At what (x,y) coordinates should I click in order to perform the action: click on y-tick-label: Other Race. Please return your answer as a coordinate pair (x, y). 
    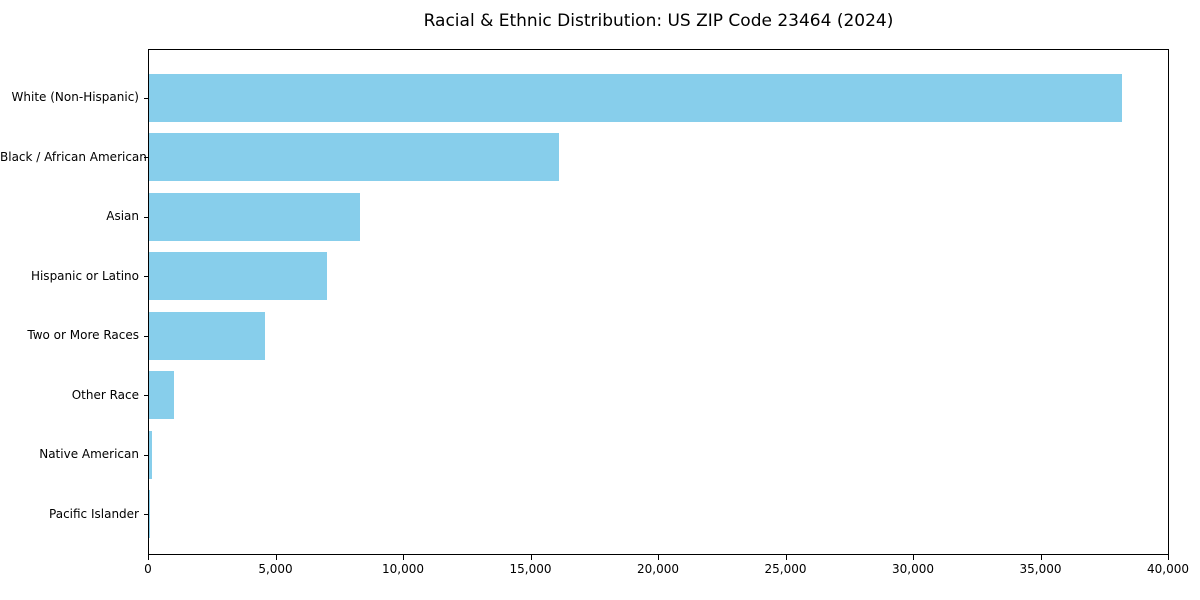
    Looking at the image, I should click on (105, 394).